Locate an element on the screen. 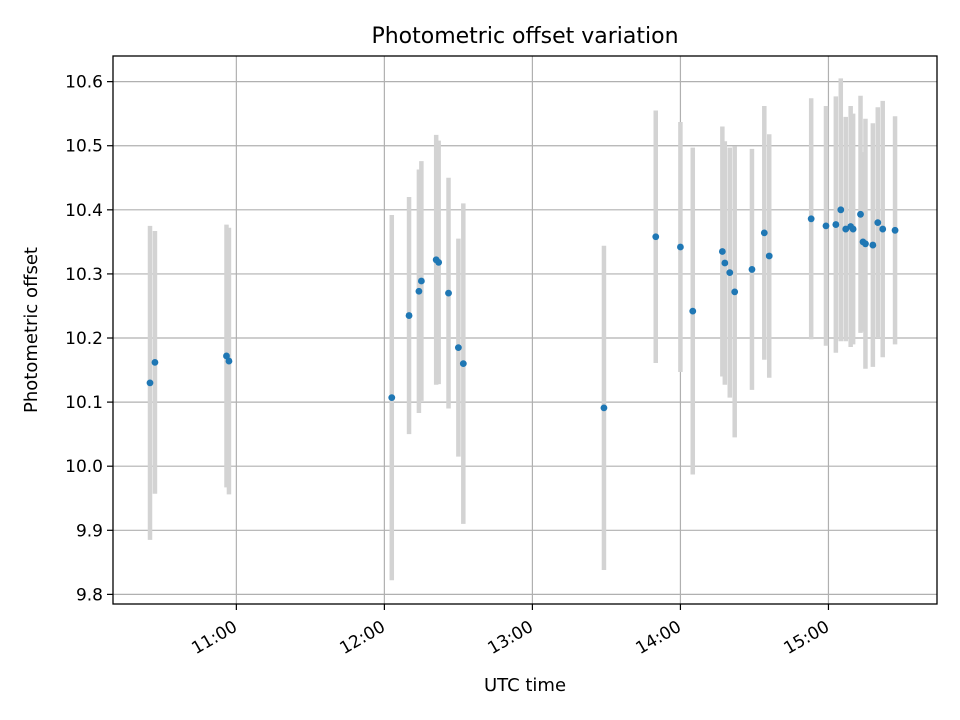 The height and width of the screenshot is (720, 960). y-tick-label: 10.5 is located at coordinates (84, 147).